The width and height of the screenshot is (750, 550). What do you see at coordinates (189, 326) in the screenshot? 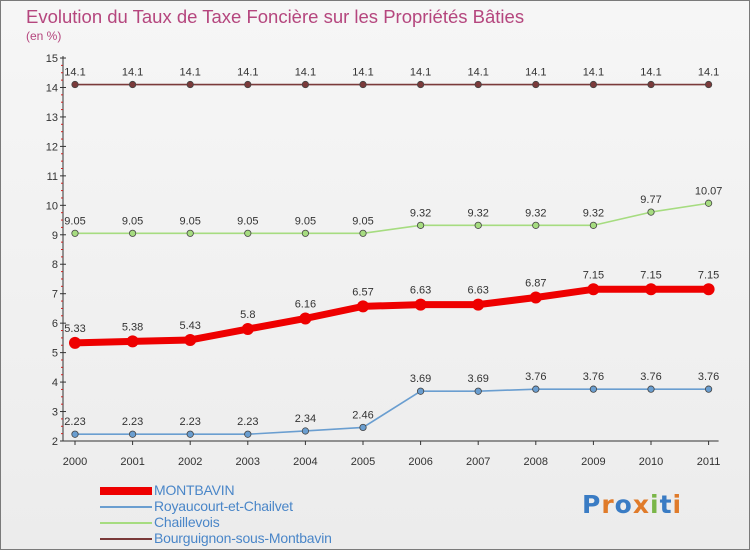
I see `data-label: 5.43` at bounding box center [189, 326].